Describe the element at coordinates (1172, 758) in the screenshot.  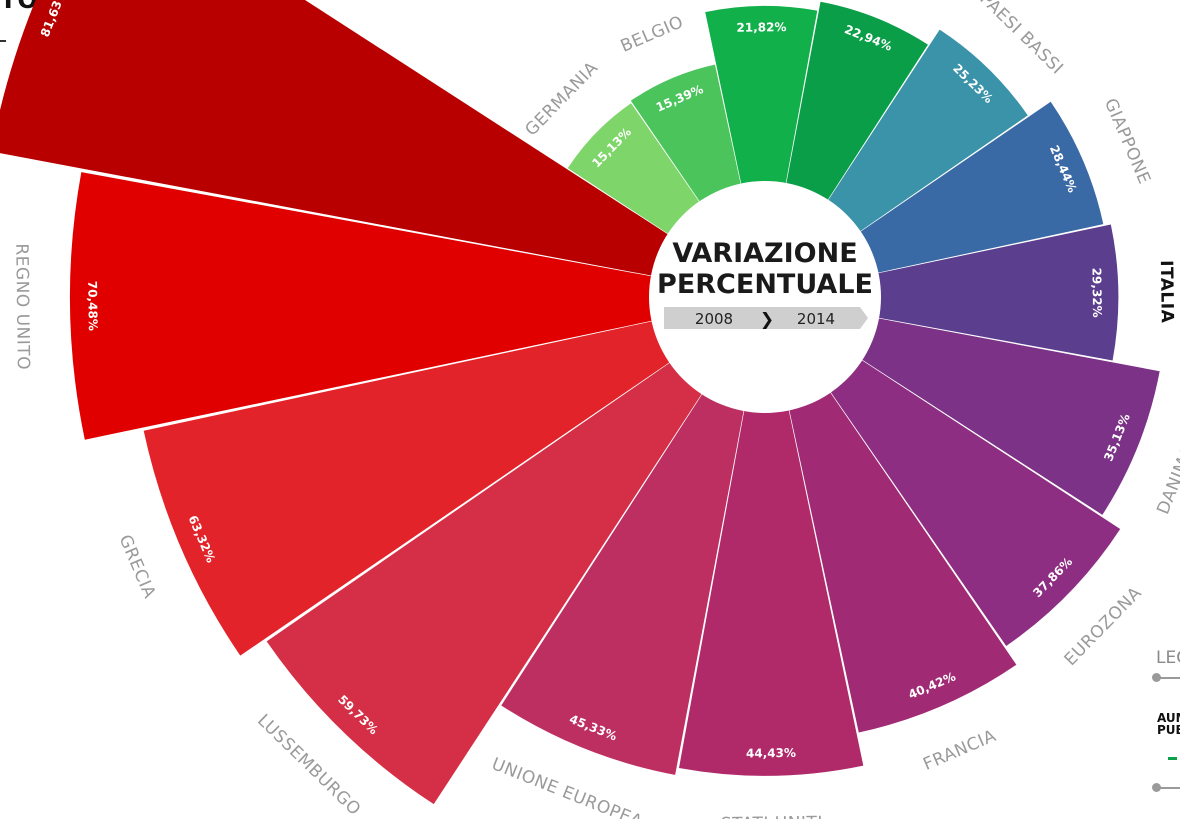
I see `legend-swatch` at that location.